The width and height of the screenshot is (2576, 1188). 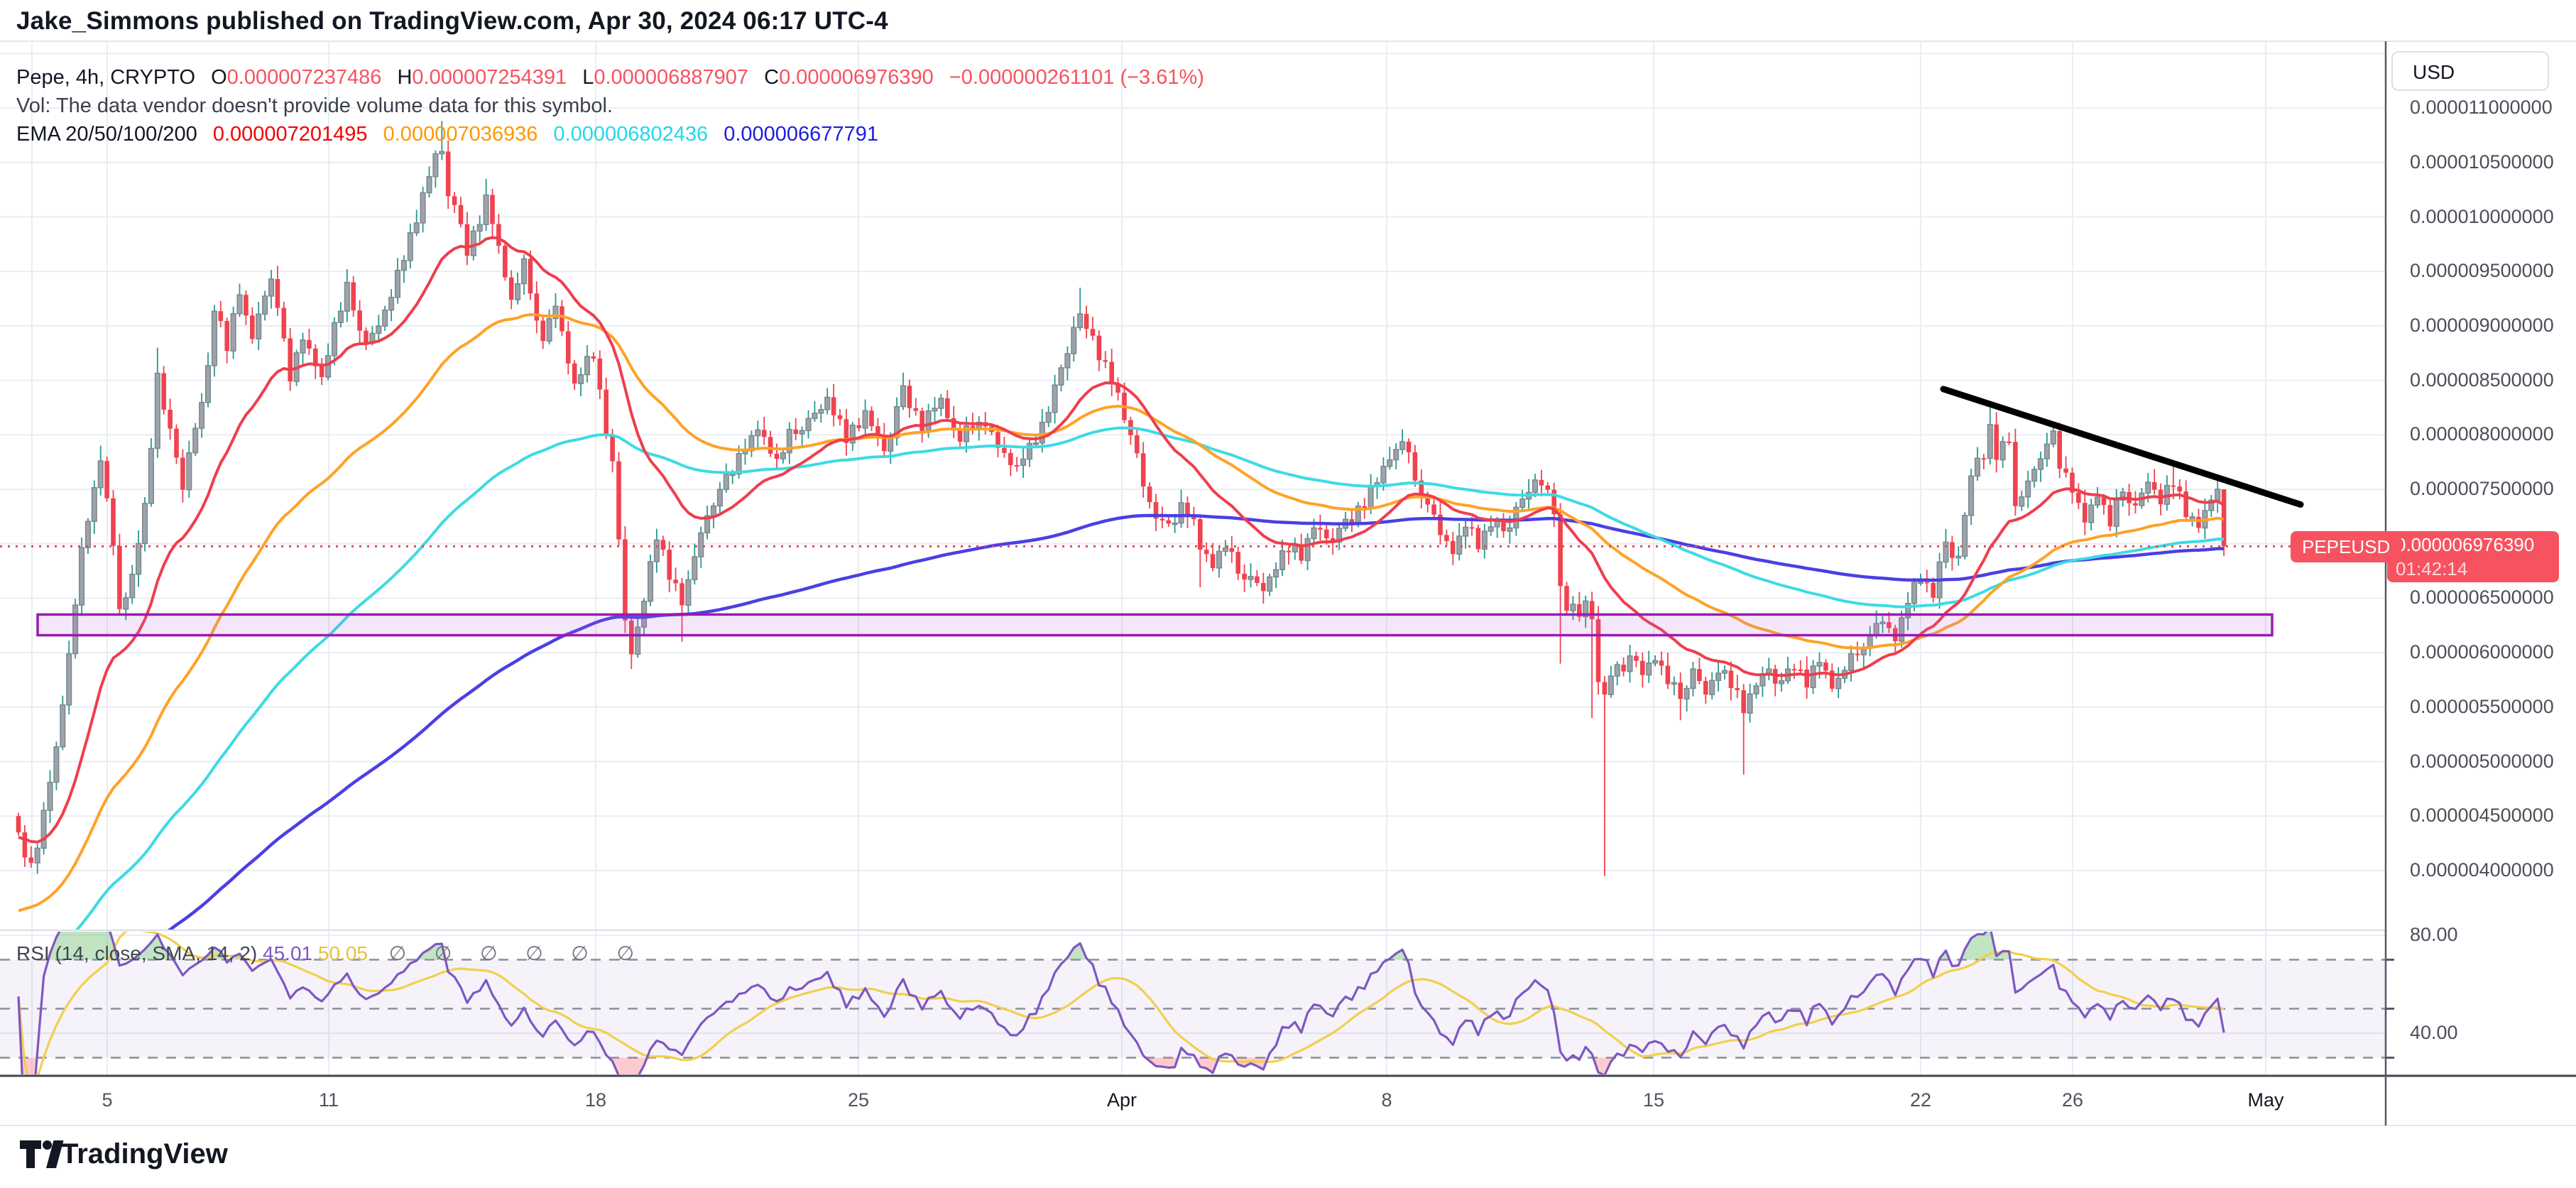 What do you see at coordinates (1386, 1100) in the screenshot?
I see `time-axis-label: 8` at bounding box center [1386, 1100].